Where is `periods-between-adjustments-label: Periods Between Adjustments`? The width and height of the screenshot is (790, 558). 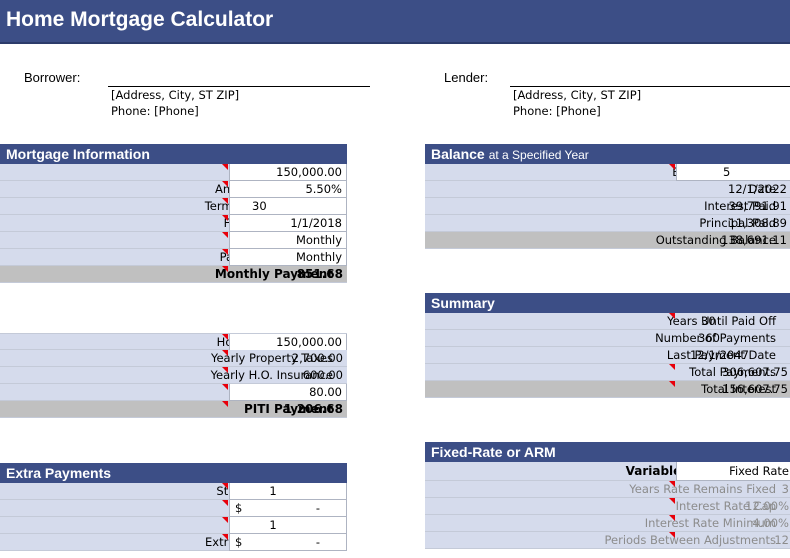 periods-between-adjustments-label: Periods Between Adjustments is located at coordinates (690, 540).